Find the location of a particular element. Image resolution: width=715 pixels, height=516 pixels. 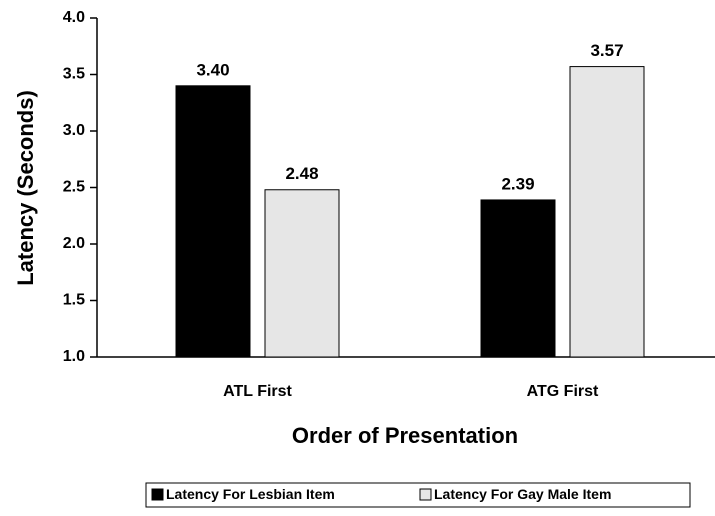

y-tick-label: 3.0 is located at coordinates (74, 130).